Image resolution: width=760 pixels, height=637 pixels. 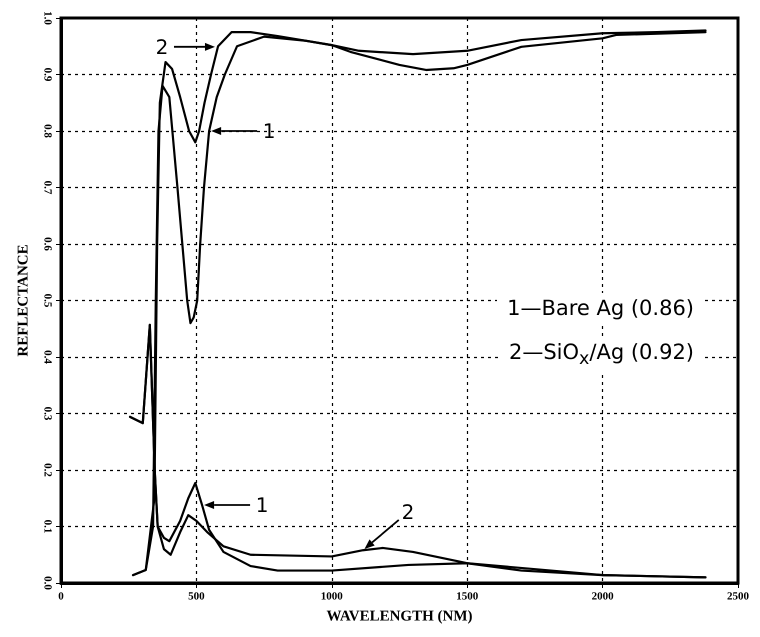 I want to click on x-axis-title: WAVELENGTH (NM), so click(x=399, y=616).